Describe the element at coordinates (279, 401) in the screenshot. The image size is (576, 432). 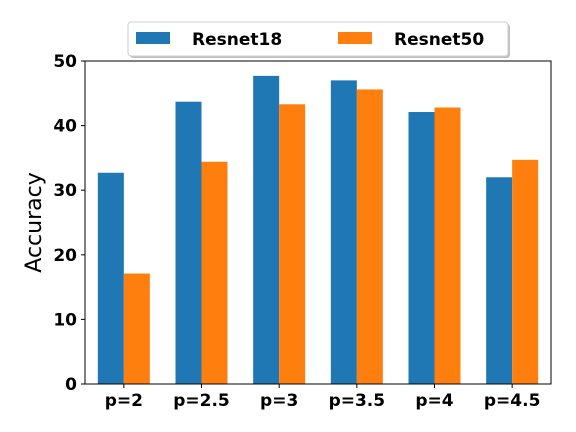
I see `x-tick-label: p=3` at that location.